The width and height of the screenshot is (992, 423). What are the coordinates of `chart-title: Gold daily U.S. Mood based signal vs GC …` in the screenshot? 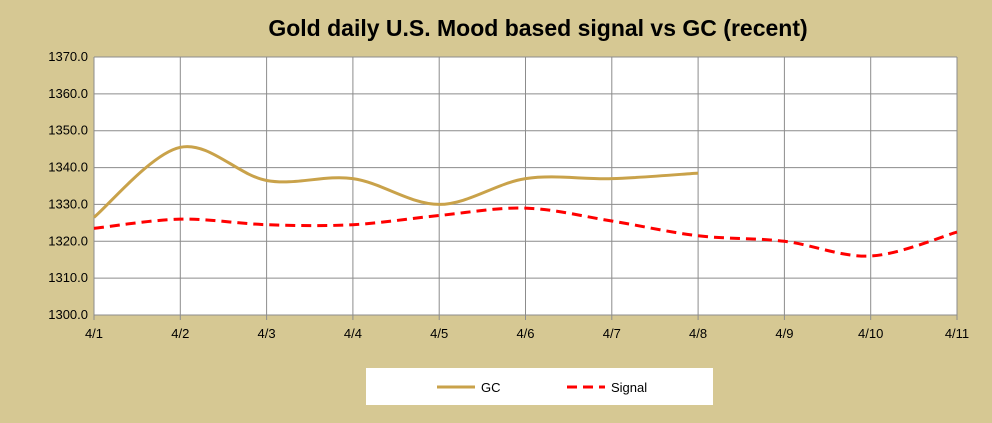 It's located at (537, 28).